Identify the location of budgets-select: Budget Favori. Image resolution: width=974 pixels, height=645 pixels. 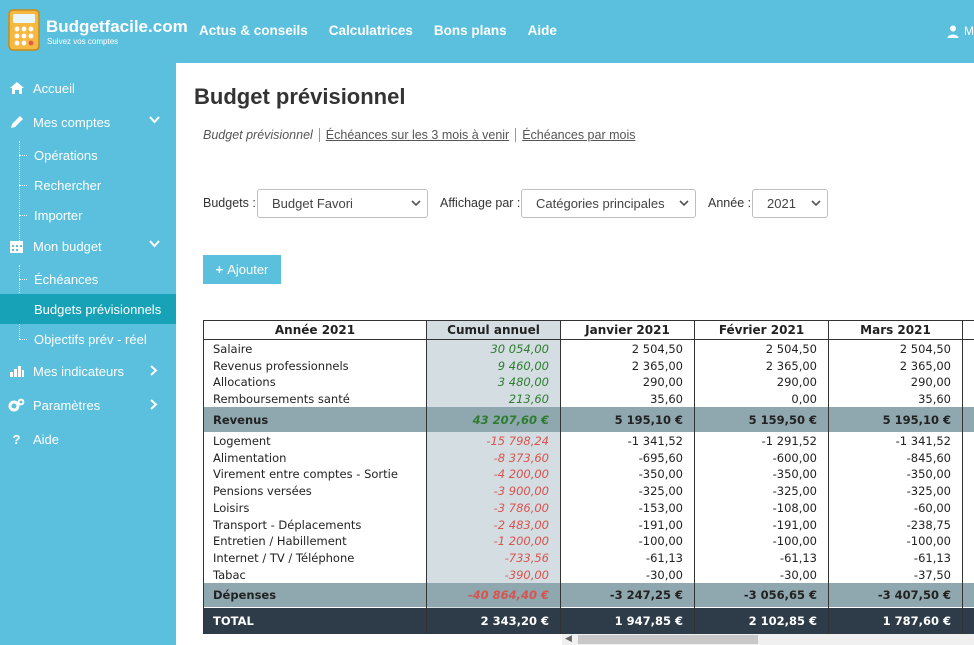
(342, 203).